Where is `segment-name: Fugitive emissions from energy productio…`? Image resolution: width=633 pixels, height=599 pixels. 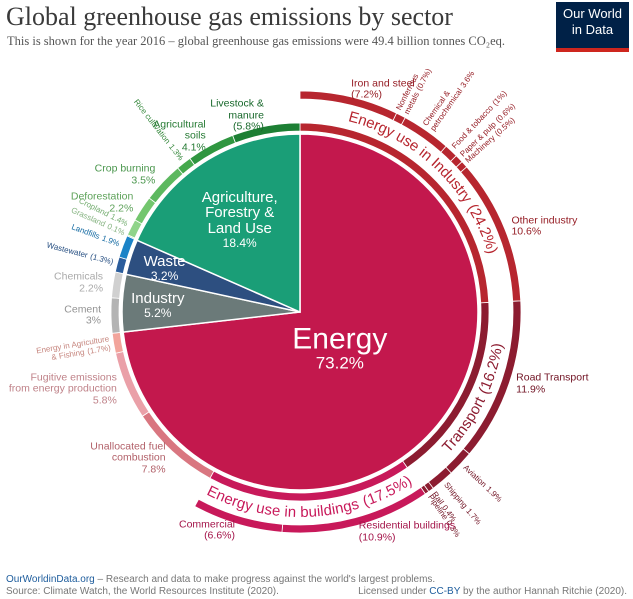
segment-name: Fugitive emissions from energy productio… is located at coordinates (62, 383).